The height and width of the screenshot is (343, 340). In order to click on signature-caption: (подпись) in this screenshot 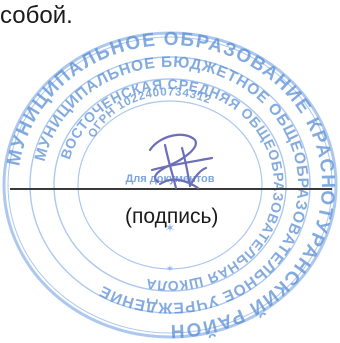, I will do `click(172, 216)`.